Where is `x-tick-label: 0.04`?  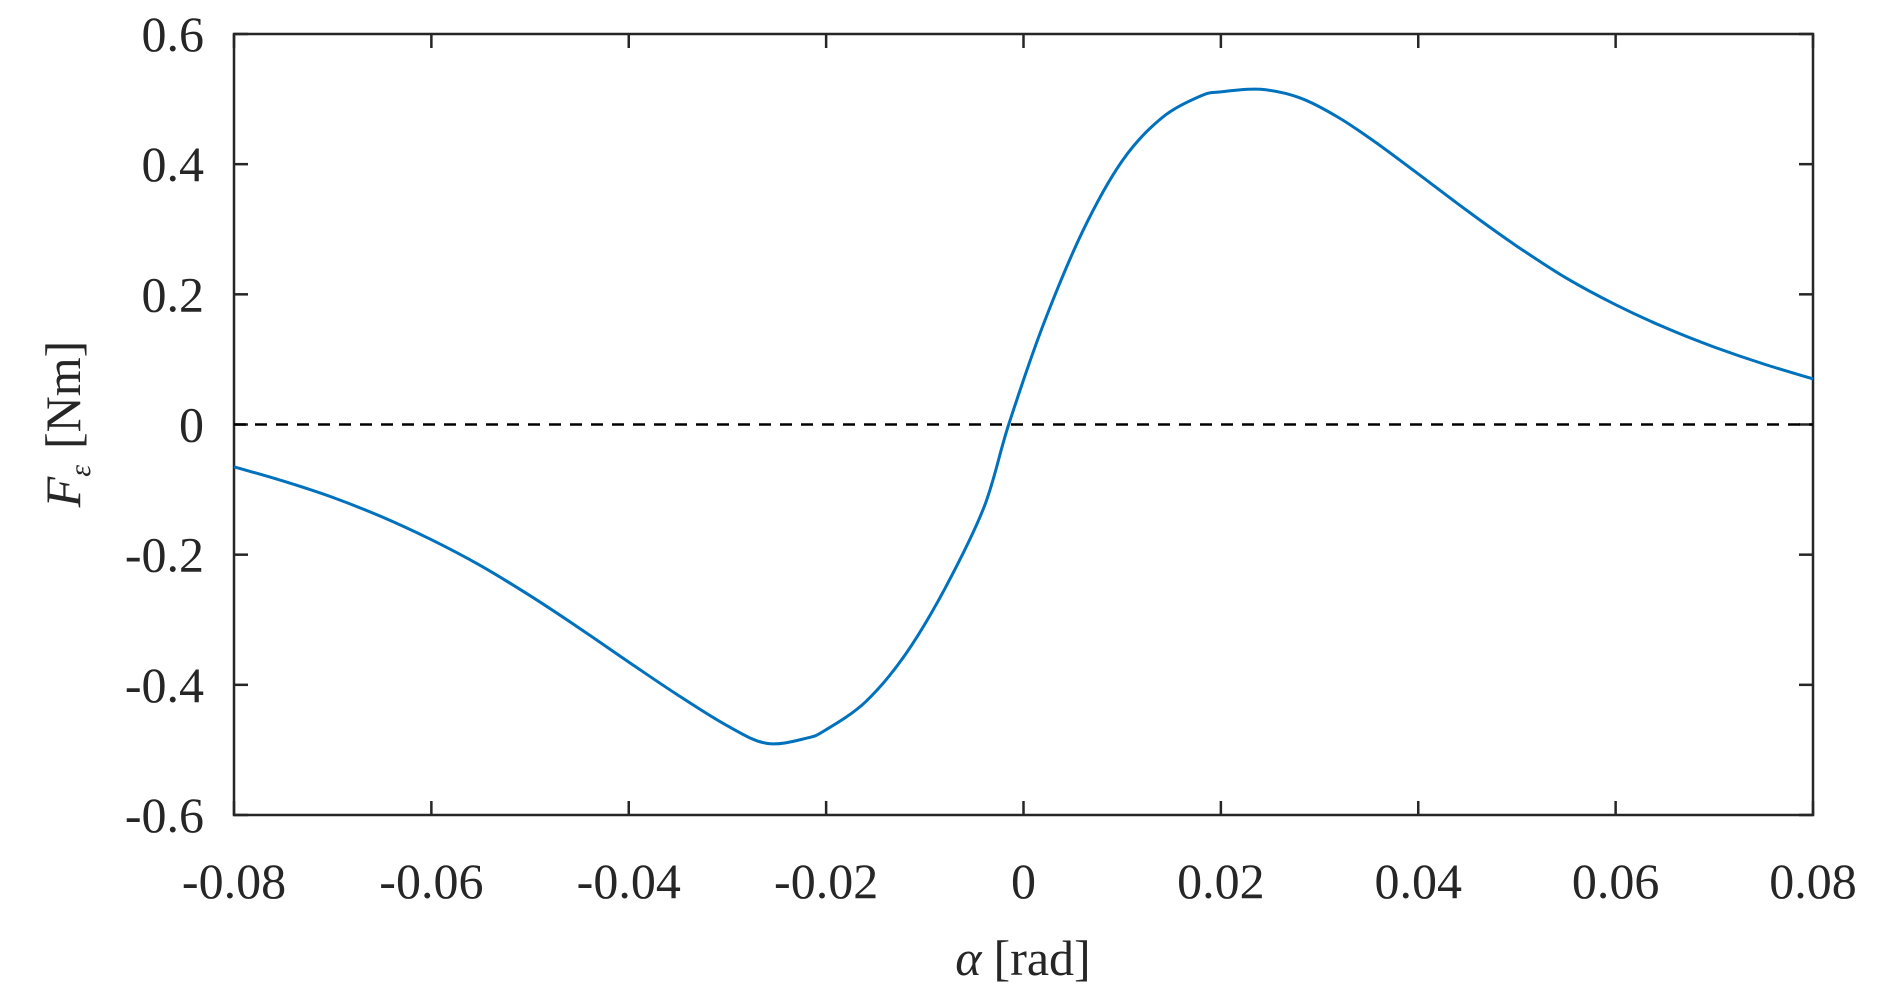 x-tick-label: 0.04 is located at coordinates (1419, 881).